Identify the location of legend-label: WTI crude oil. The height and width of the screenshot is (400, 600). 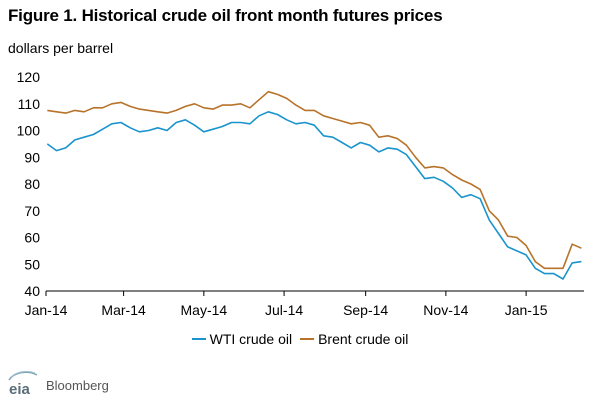
(251, 339).